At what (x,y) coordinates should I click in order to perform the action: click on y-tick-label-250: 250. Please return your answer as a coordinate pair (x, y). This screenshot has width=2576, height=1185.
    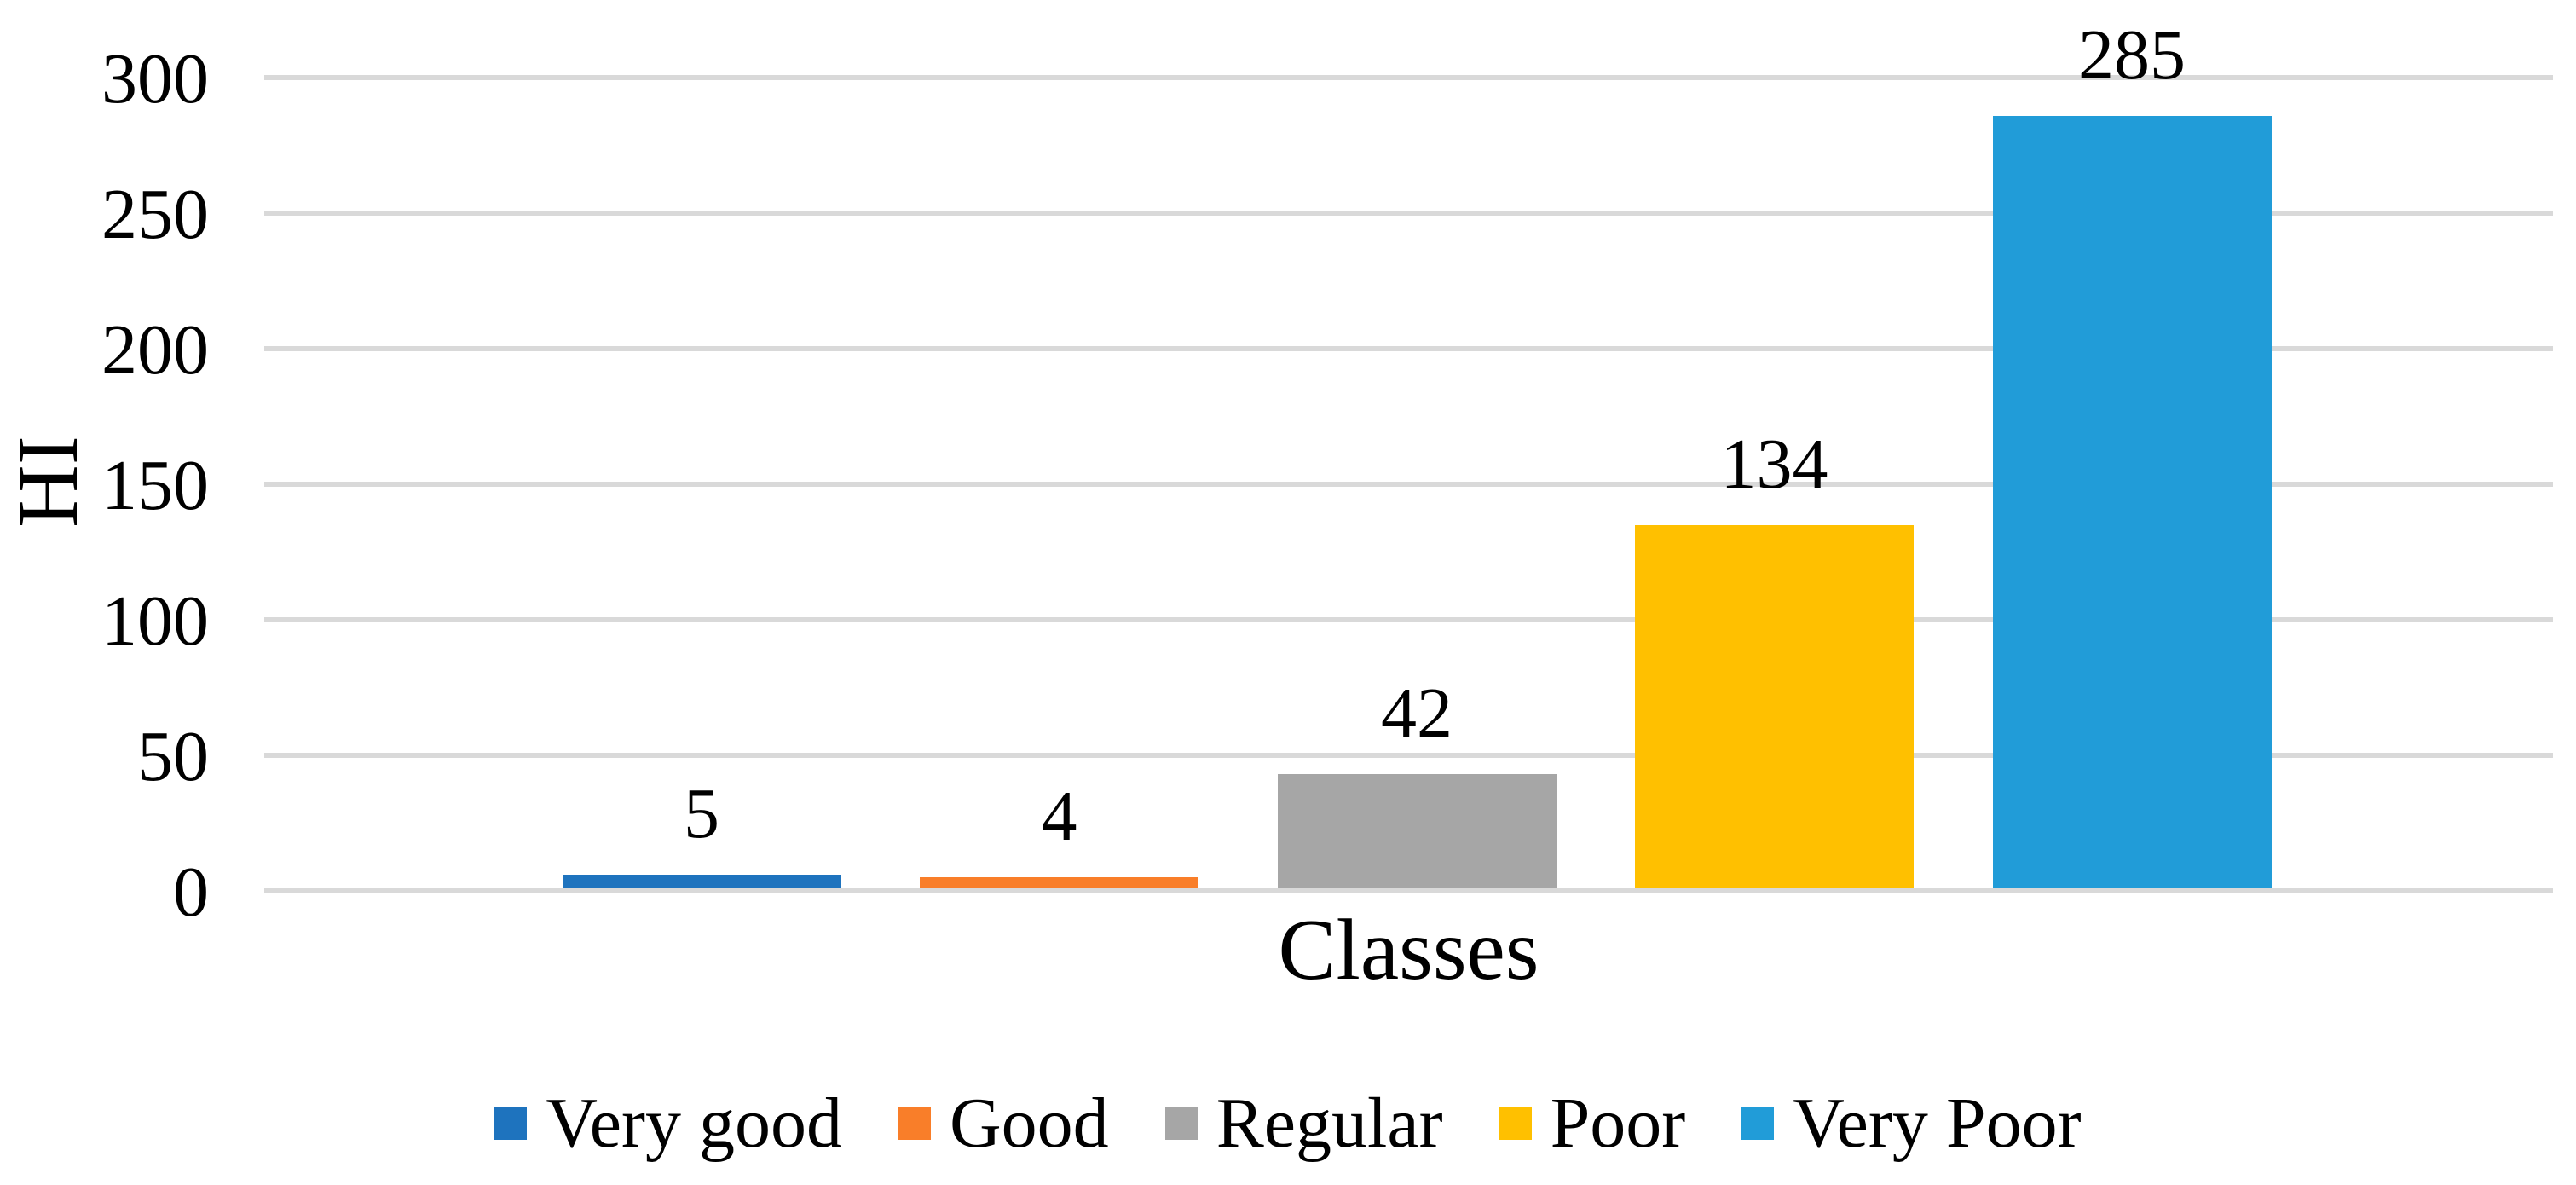
    Looking at the image, I should click on (155, 215).